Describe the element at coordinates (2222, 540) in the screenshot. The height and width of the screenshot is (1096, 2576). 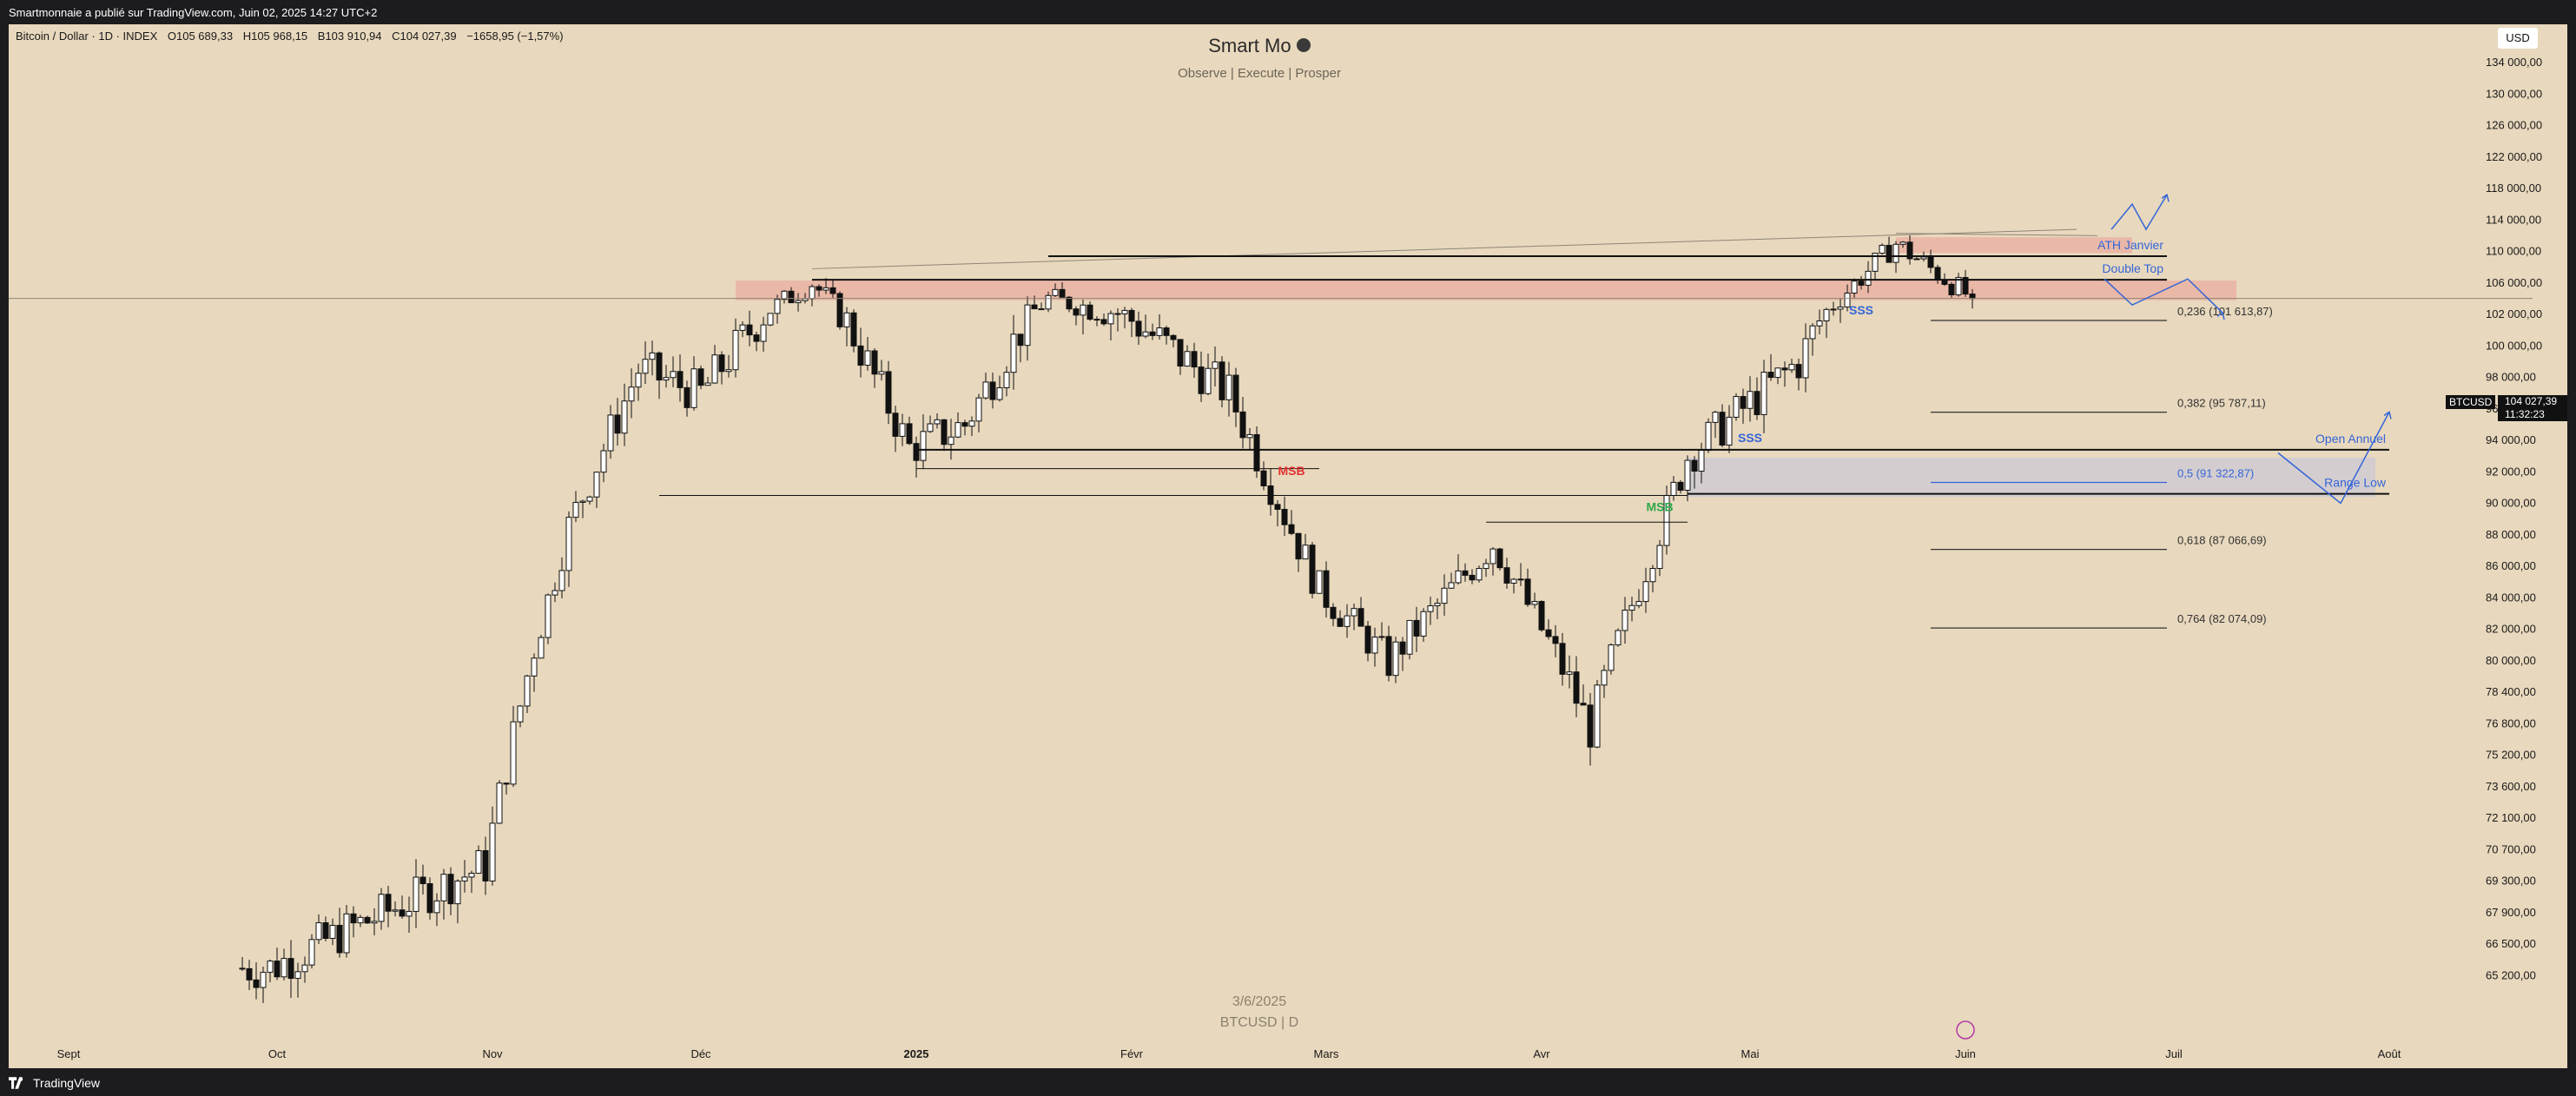
I see `fib-level-label: 0,618 (87 066,69)` at that location.